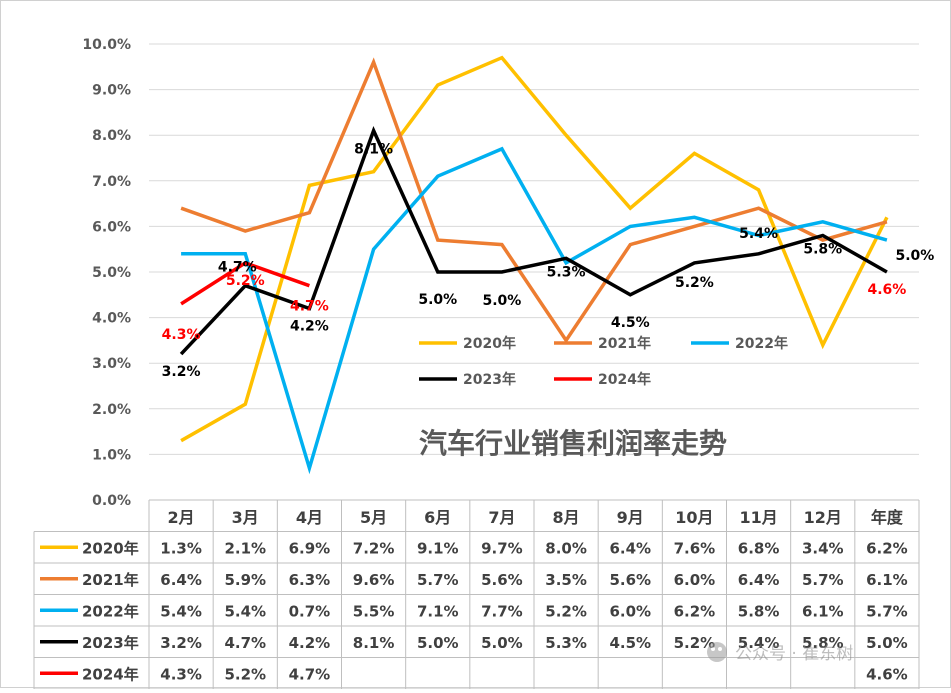  What do you see at coordinates (823, 611) in the screenshot?
I see `table-cell: 6.1%` at bounding box center [823, 611].